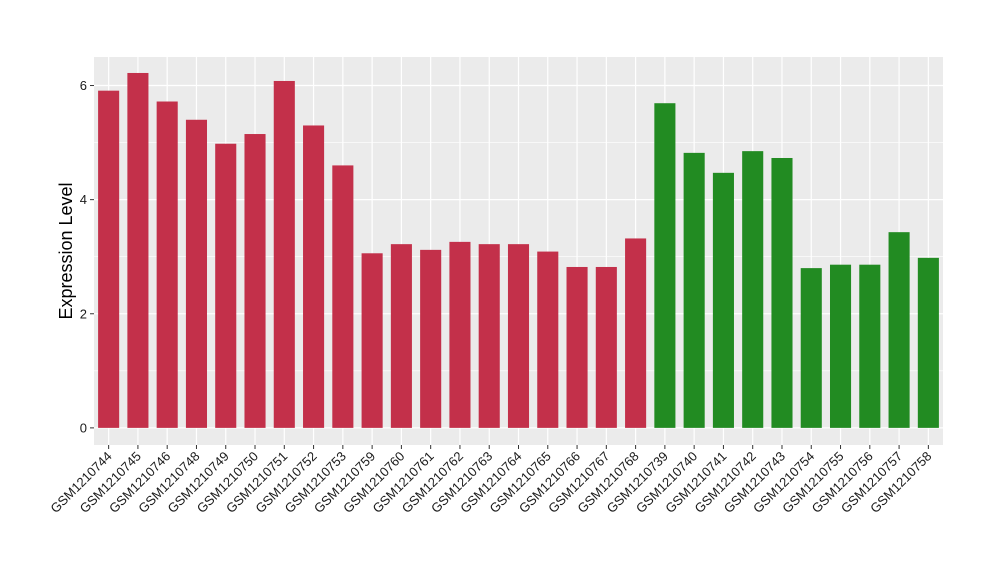  I want to click on y-axis-title: Expression Level, so click(66, 250).